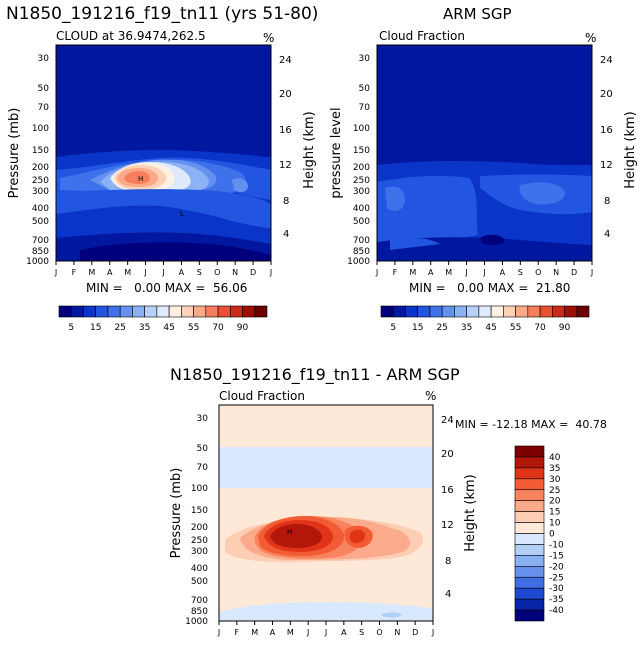  What do you see at coordinates (193, 328) in the screenshot?
I see `model-colorbar-label: 55` at bounding box center [193, 328].